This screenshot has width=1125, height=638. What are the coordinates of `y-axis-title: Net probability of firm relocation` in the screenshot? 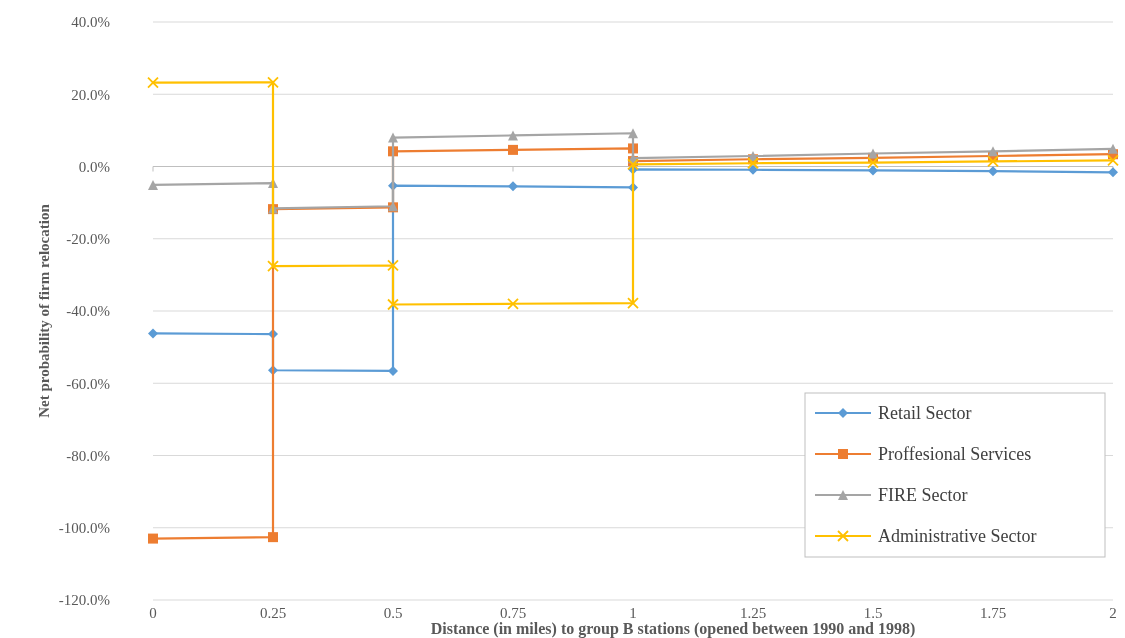 It's located at (44, 310).